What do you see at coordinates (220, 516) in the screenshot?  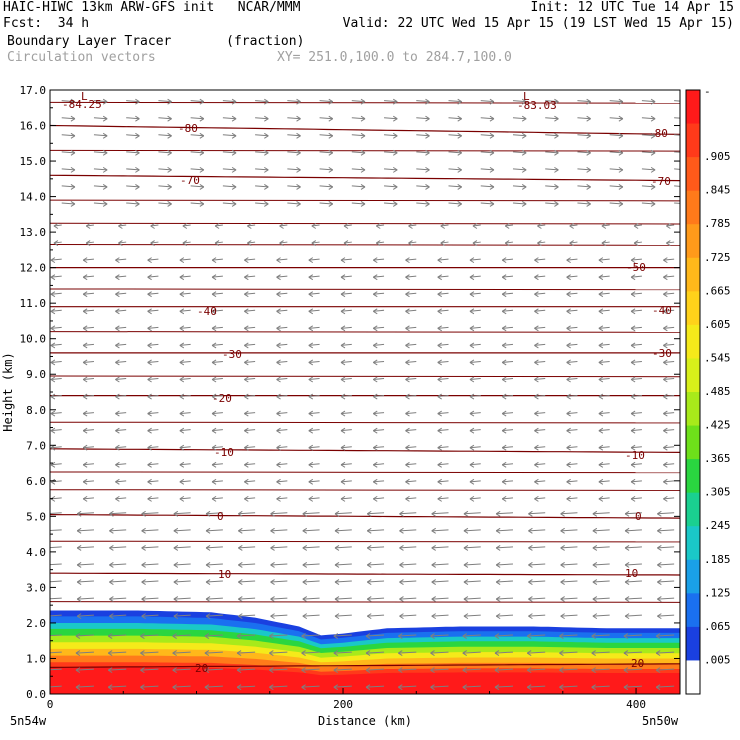 I see `contour-label: 0` at bounding box center [220, 516].